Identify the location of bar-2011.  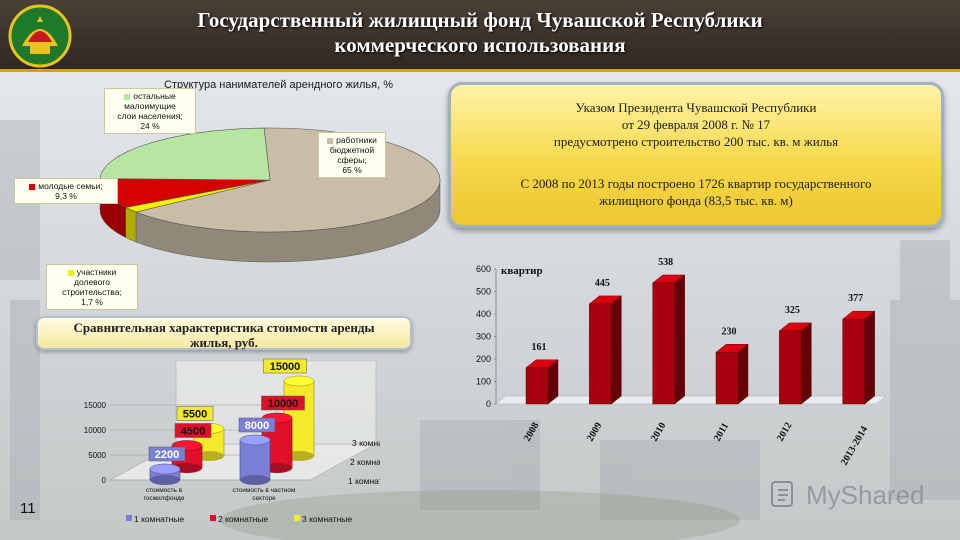
(727, 378).